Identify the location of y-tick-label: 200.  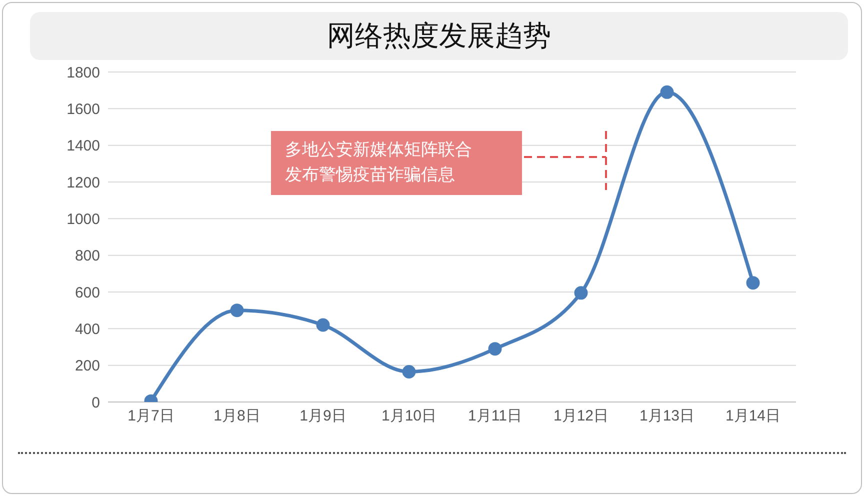
(87, 366).